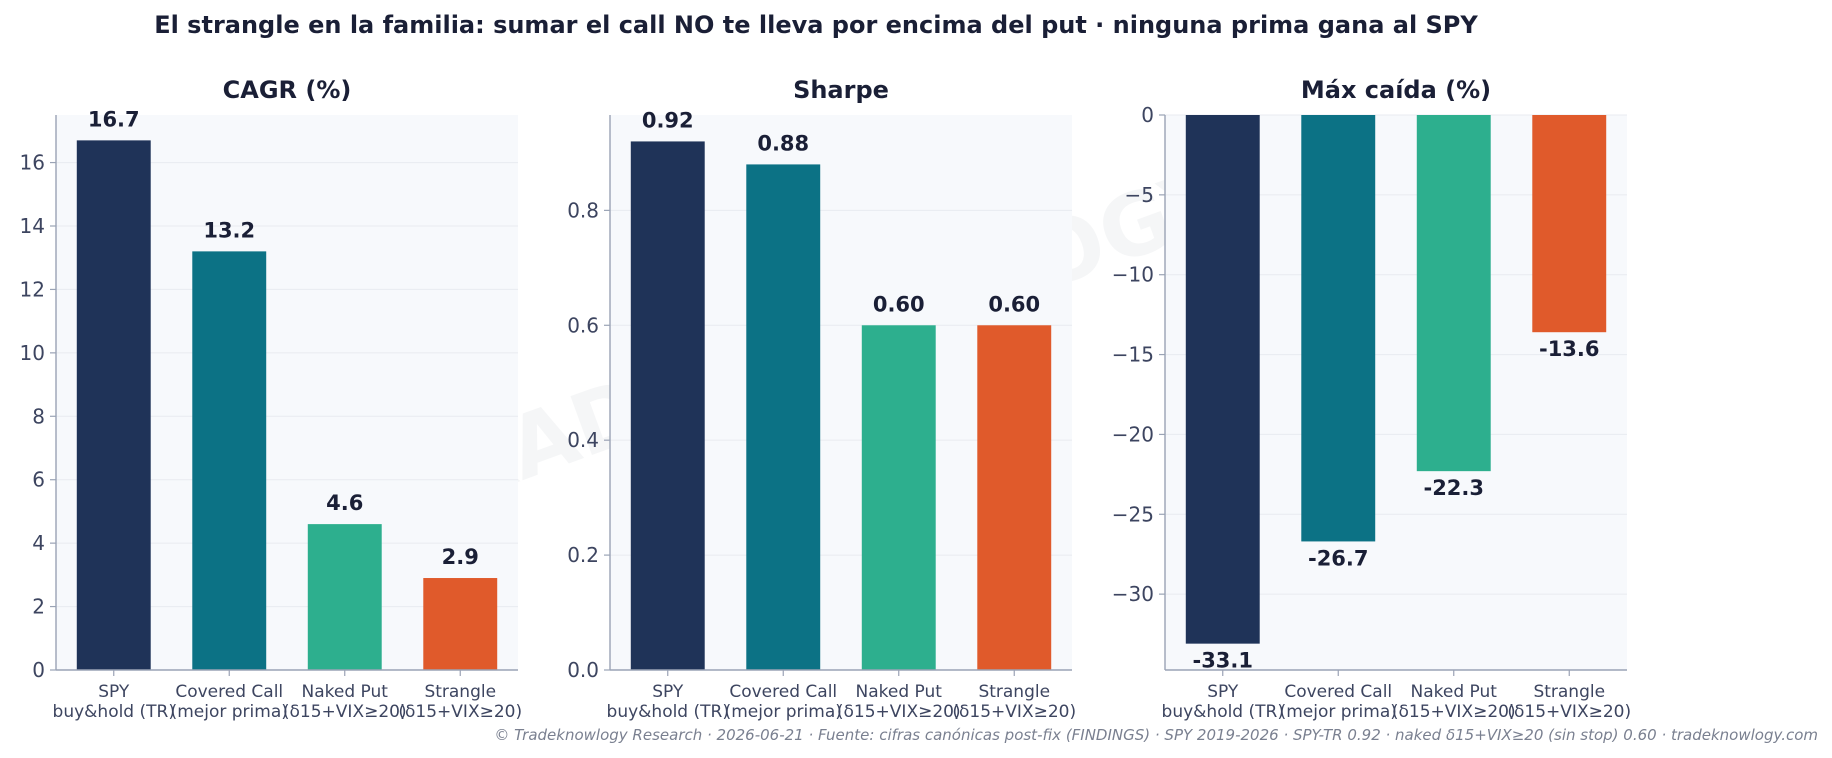 This screenshot has width=1832, height=758. I want to click on y-tick-label: 10, so click(32, 353).